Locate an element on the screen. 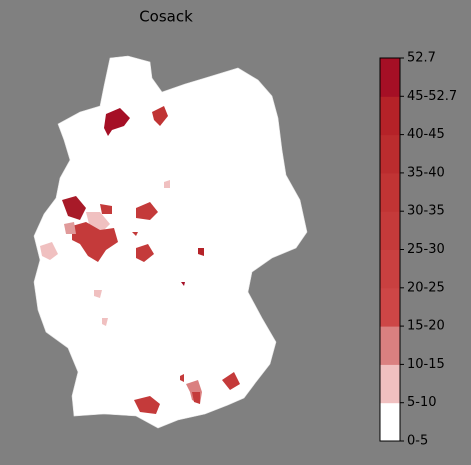  colorbar-label: 30-35 is located at coordinates (426, 211).